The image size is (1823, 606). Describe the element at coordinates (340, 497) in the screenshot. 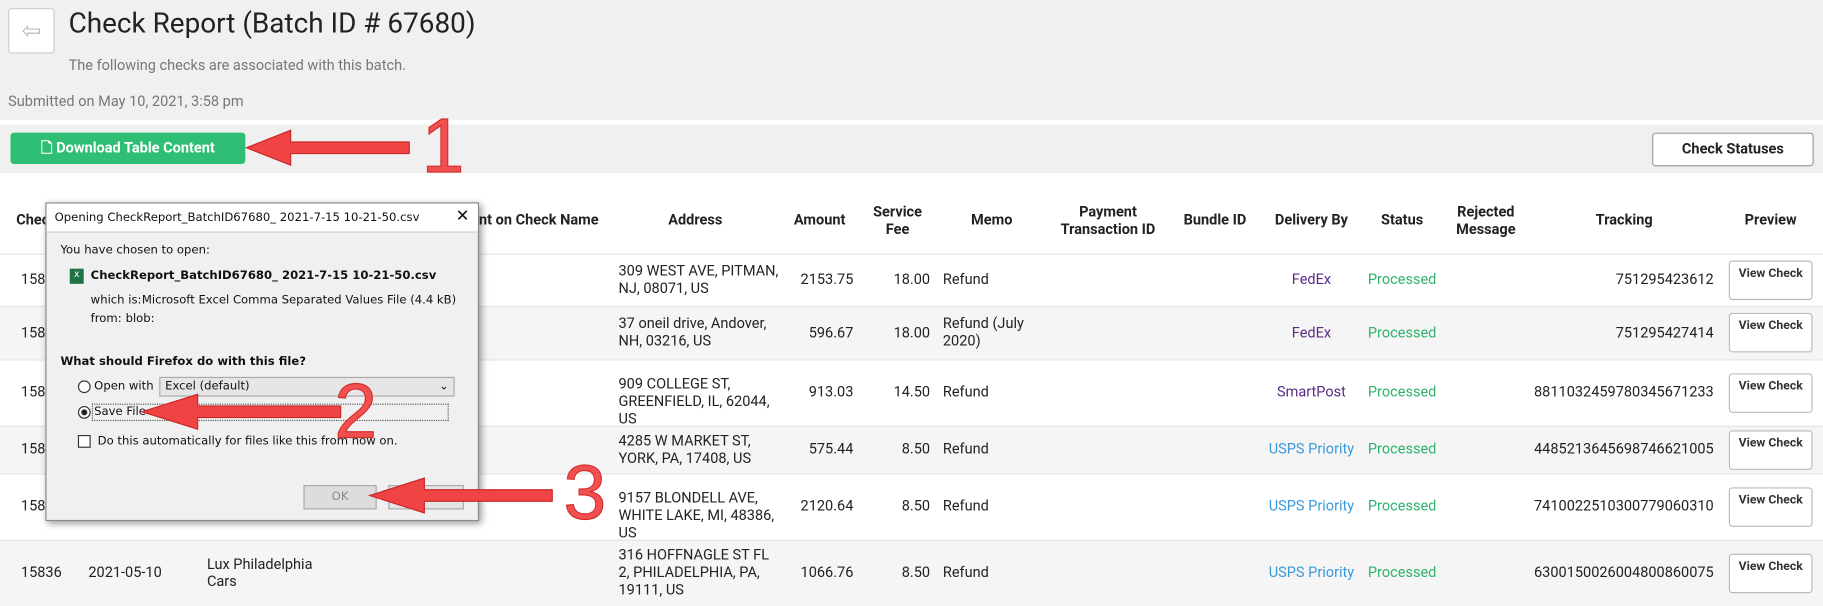

I see `ok-button: OK` at that location.